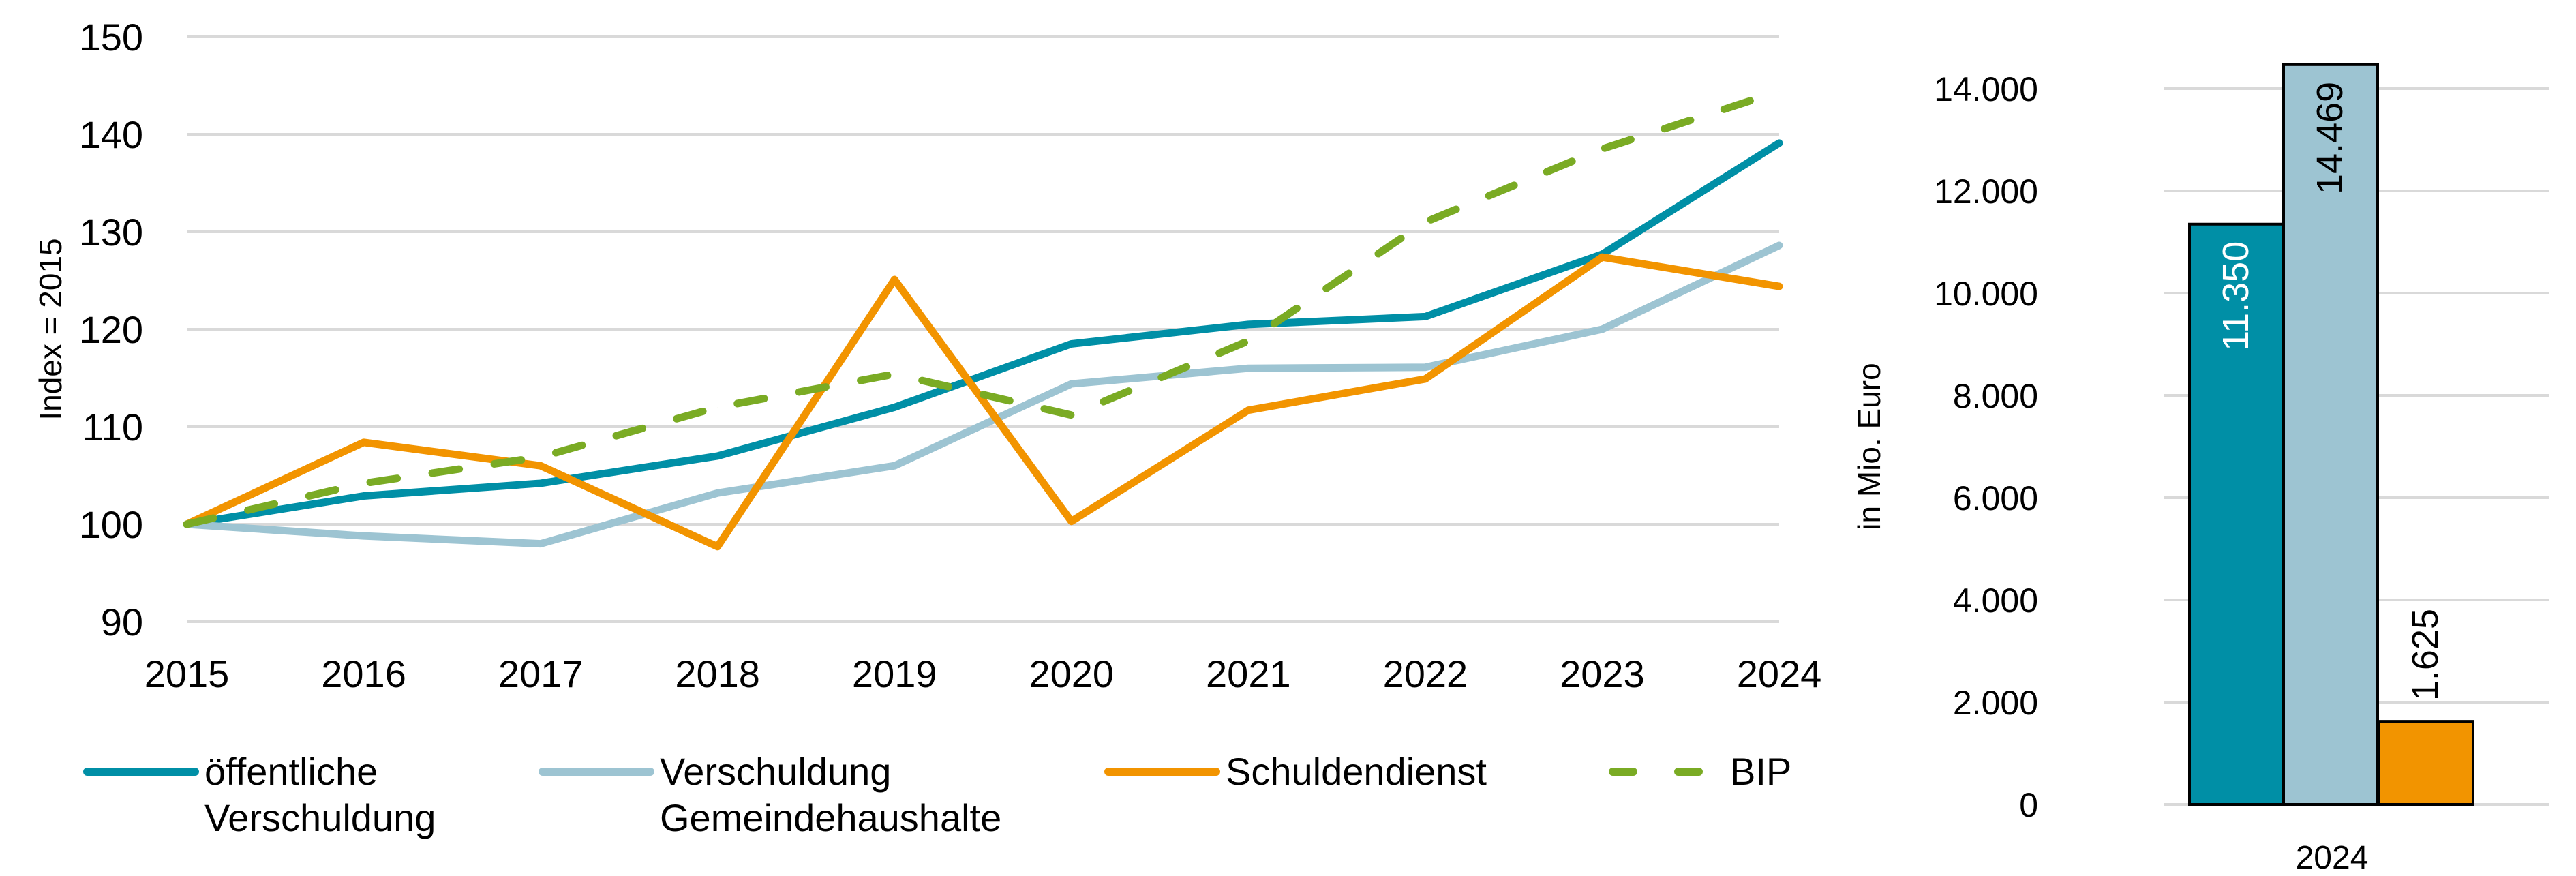  What do you see at coordinates (111, 232) in the screenshot?
I see `y-tick-label: 130` at bounding box center [111, 232].